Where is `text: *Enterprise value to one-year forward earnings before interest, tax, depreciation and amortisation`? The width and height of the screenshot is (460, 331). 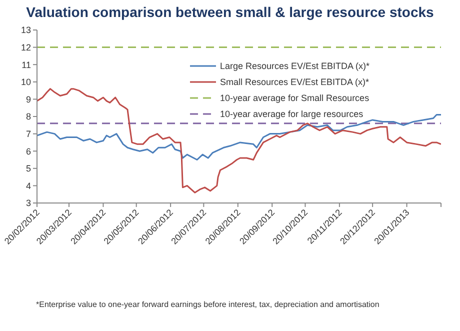
text: *Enterprise value to one-year forward earnings before interest, tax, depreciation and amortisation is located at coordinates (208, 304).